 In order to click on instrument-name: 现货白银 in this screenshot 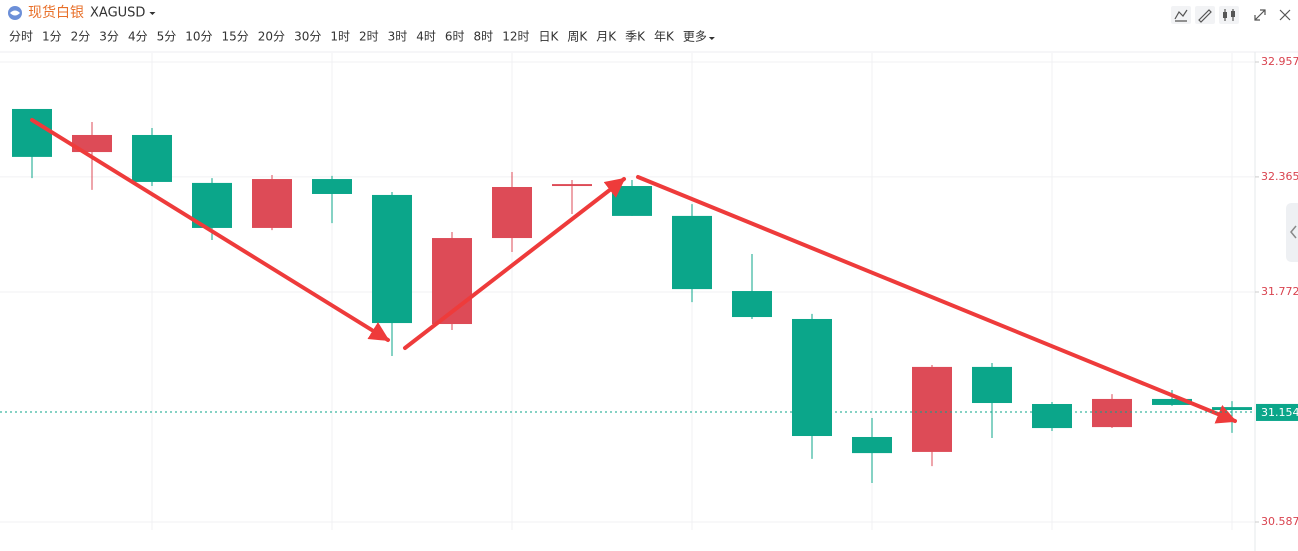, I will do `click(56, 12)`.